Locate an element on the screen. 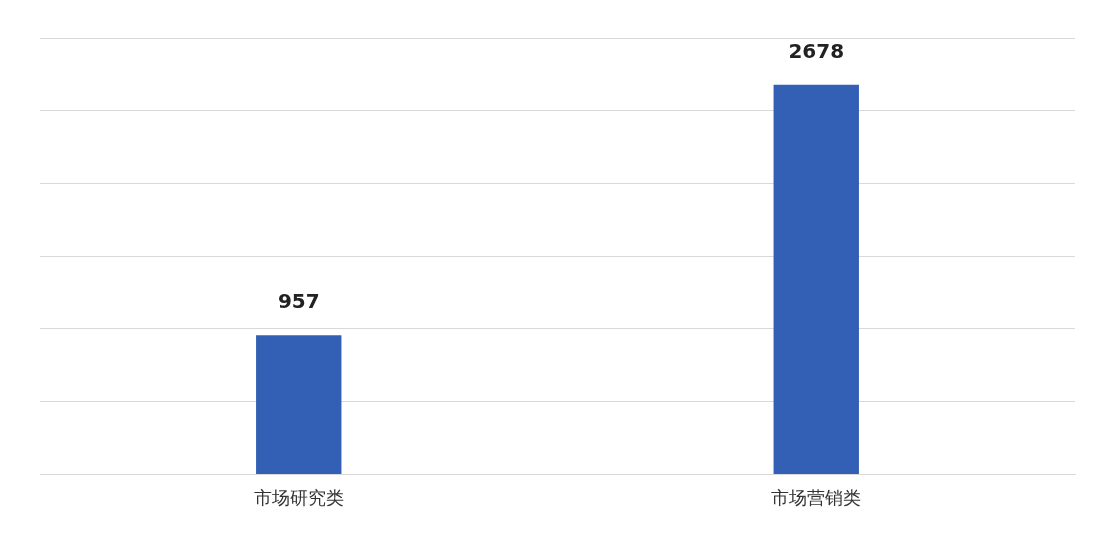 The width and height of the screenshot is (1120, 544). x-tick-label: 市场研究类 is located at coordinates (298, 497).